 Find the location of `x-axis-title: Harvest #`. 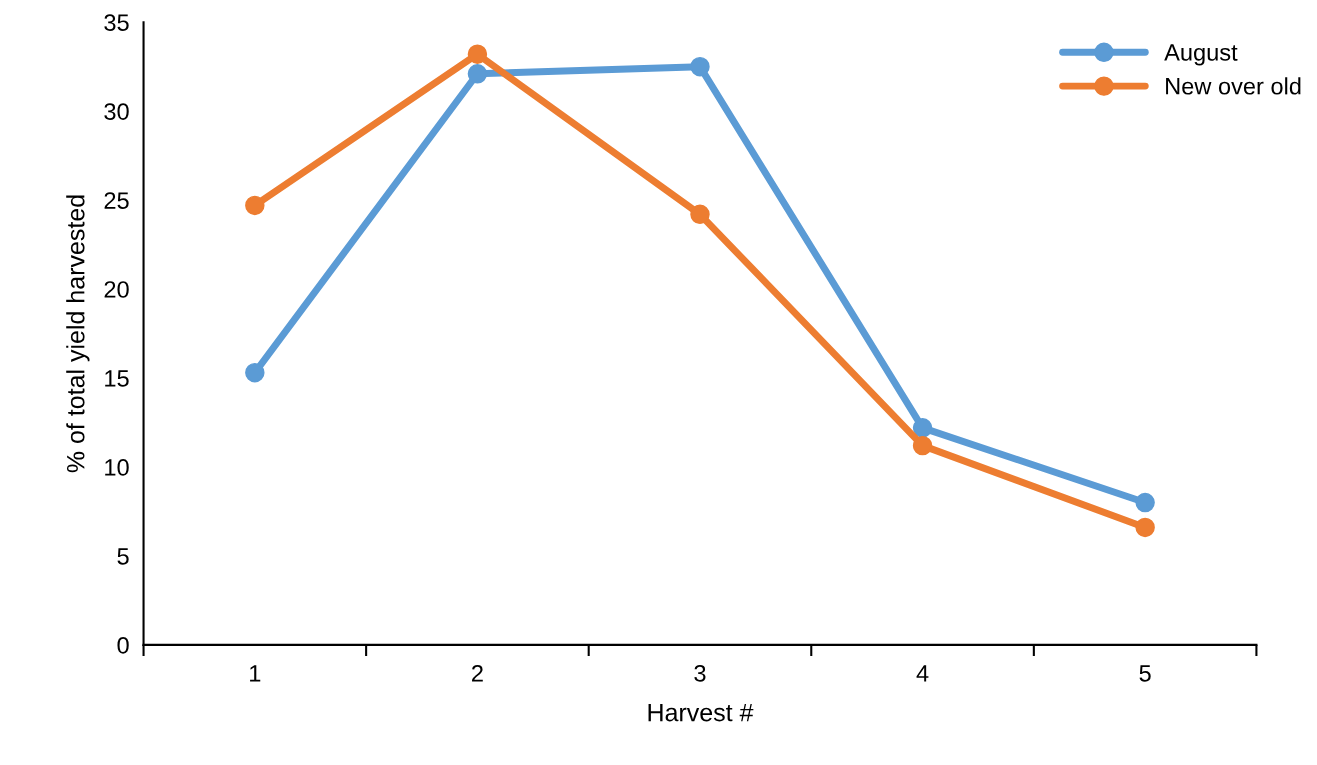

x-axis-title: Harvest # is located at coordinates (701, 712).